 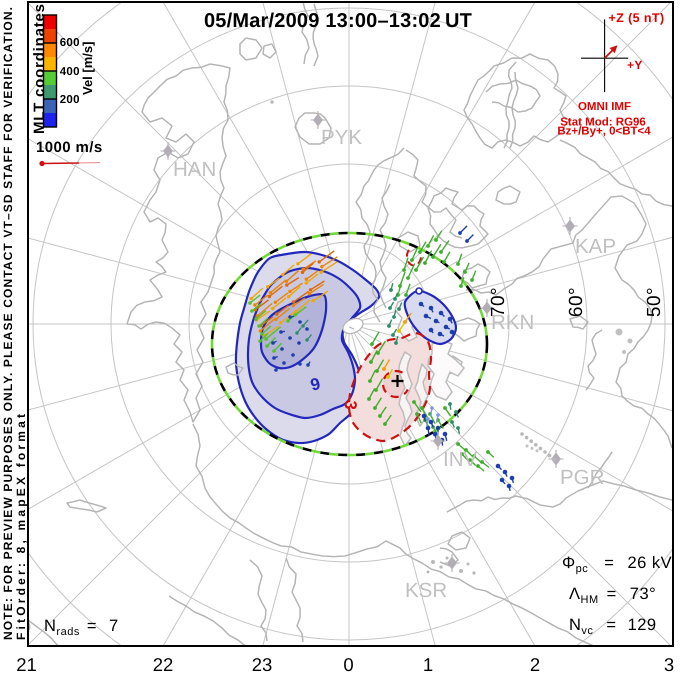 What do you see at coordinates (595, 246) in the screenshot?
I see `svg-text: KAP` at bounding box center [595, 246].